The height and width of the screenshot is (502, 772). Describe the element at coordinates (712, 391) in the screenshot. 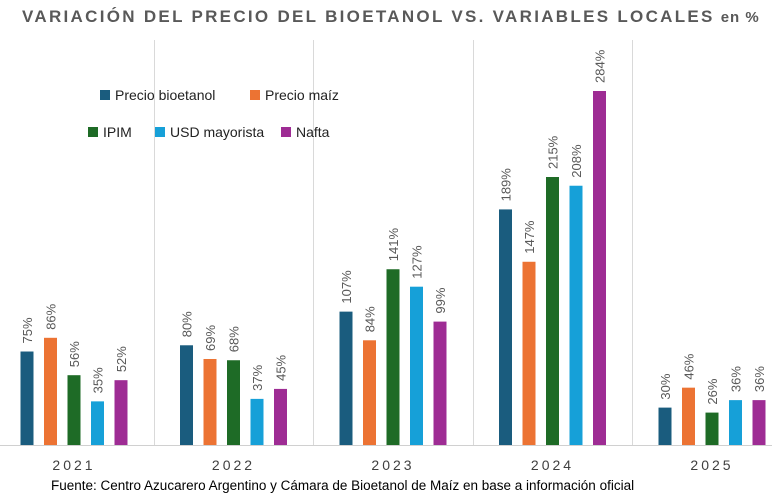

I see `data-label: 26%` at that location.